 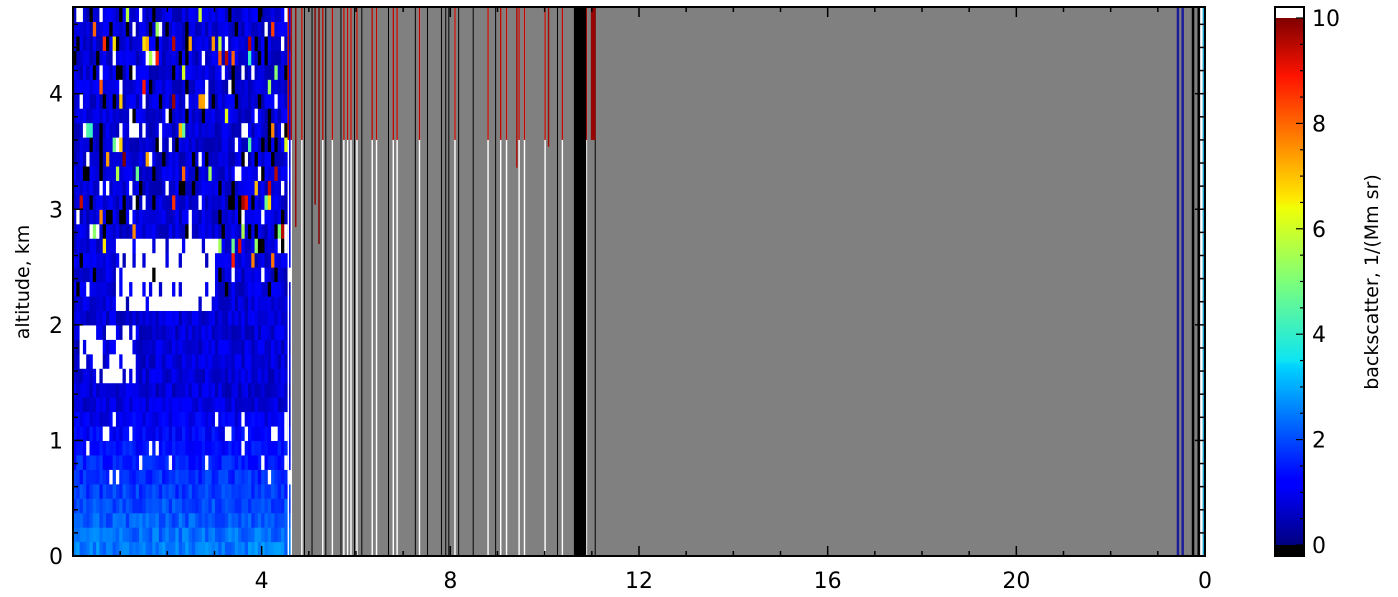 I want to click on profile-stripe, so click(x=473, y=281).